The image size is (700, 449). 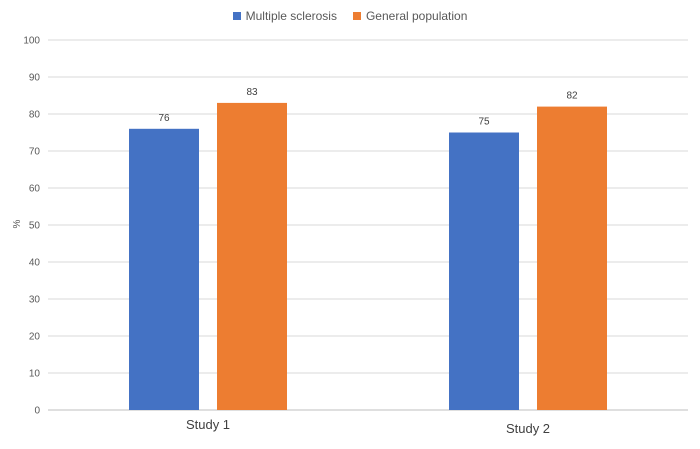 I want to click on y-tick-label-100: 100, so click(x=31, y=41).